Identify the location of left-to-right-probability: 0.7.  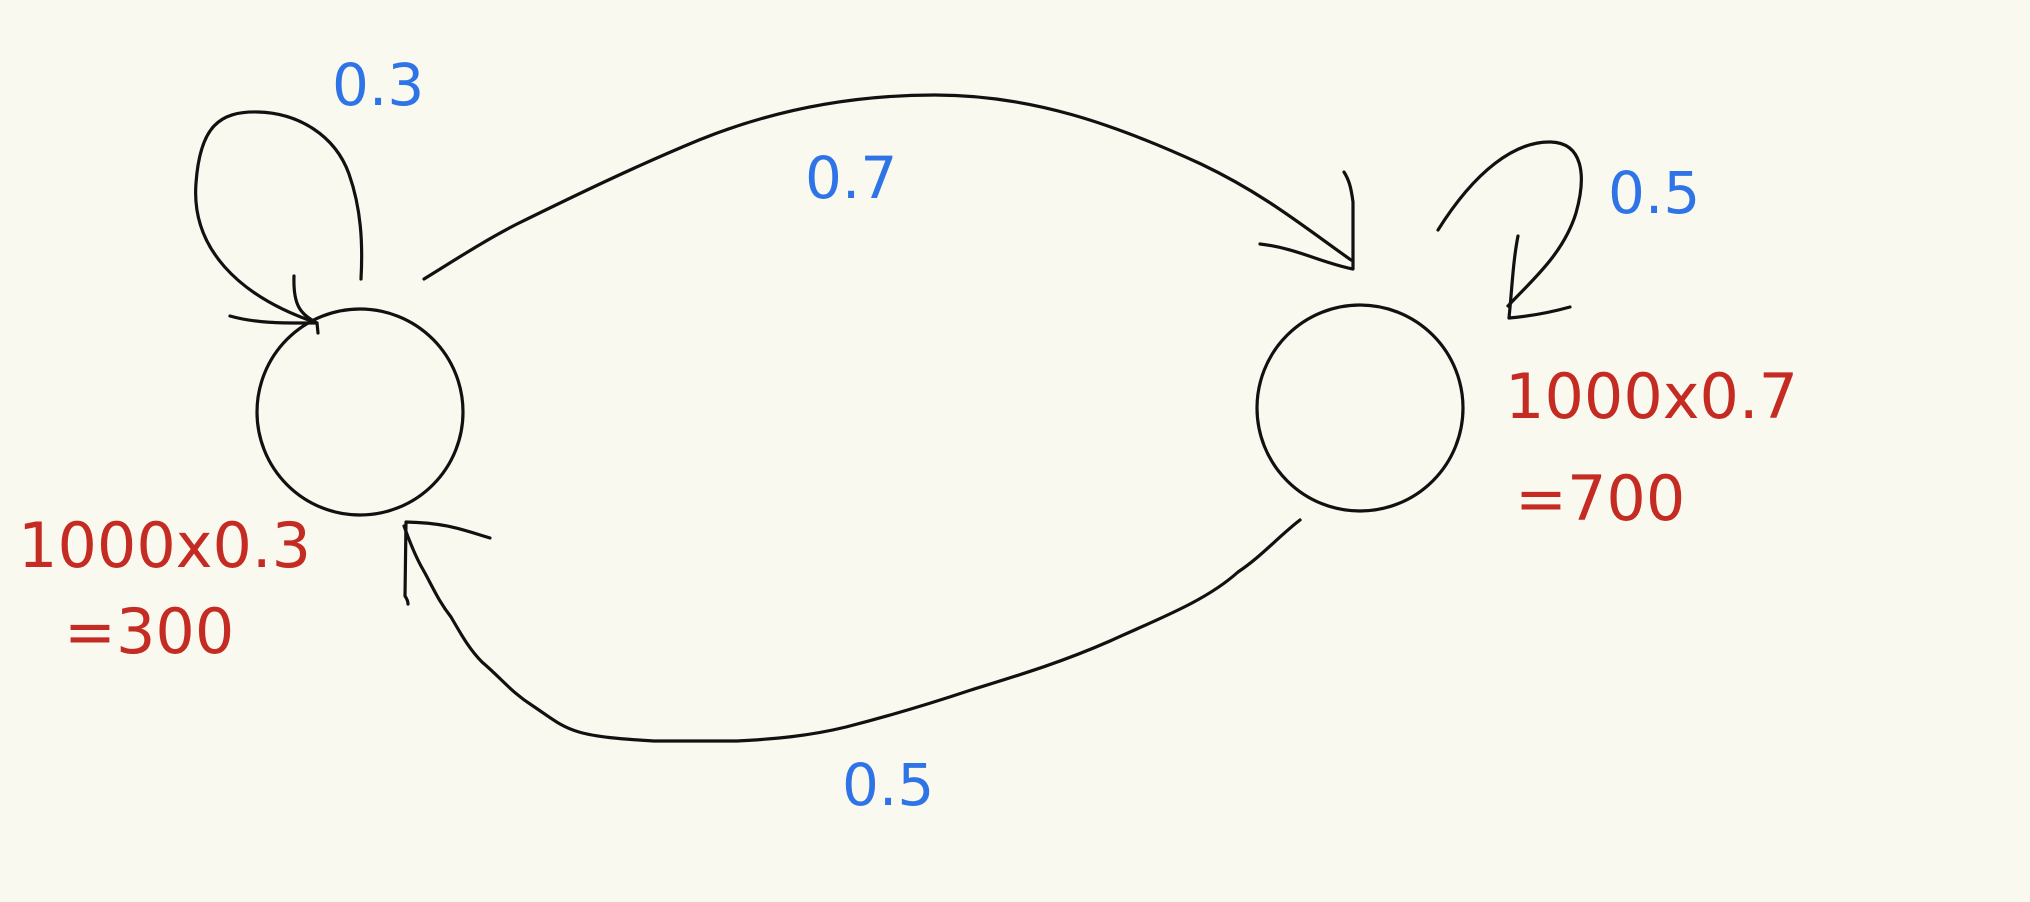
(851, 178).